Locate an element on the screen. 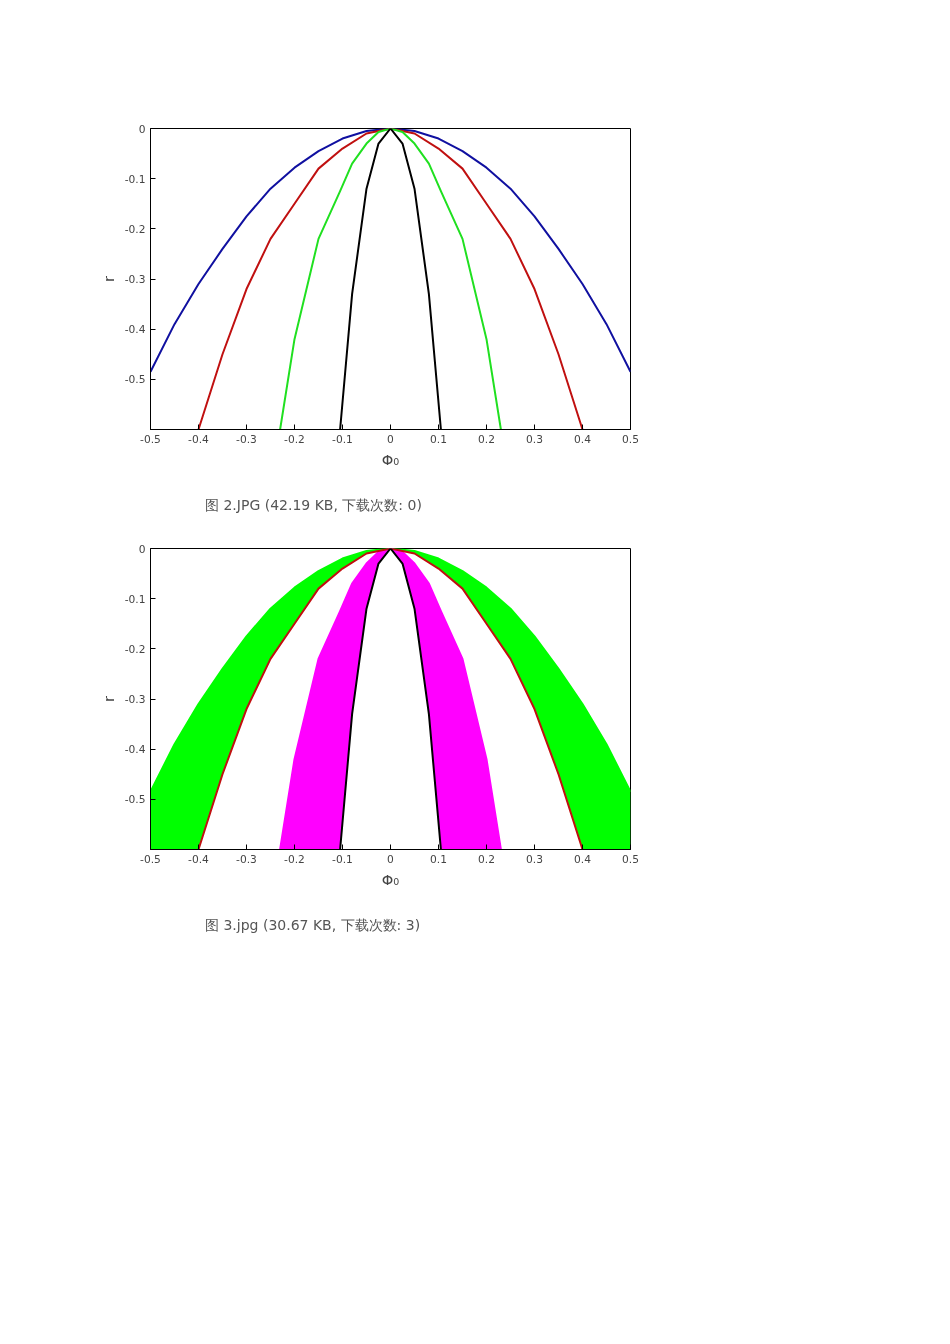  caption: 图 3.jpg (30.67 KB, 下载次数: 3) is located at coordinates (313, 925).